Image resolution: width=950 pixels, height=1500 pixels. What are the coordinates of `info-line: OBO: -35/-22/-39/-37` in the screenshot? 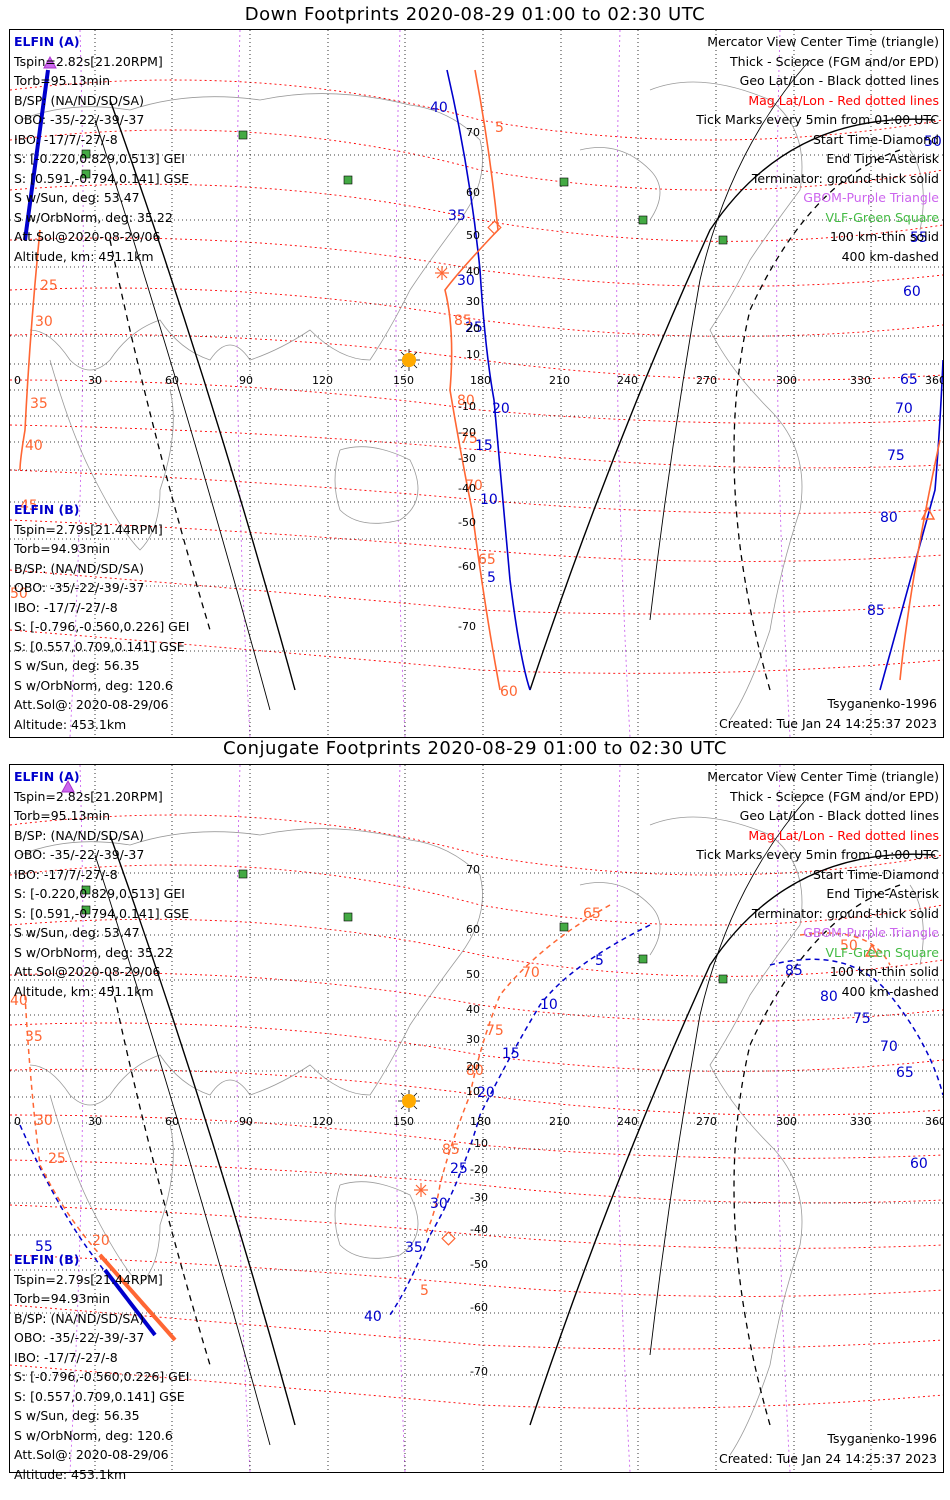 It's located at (79, 1337).